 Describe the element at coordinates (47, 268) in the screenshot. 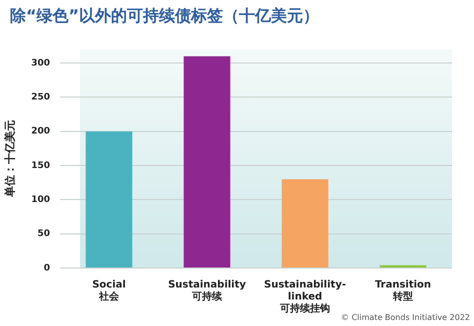

I see `y-tick-label: 0` at that location.